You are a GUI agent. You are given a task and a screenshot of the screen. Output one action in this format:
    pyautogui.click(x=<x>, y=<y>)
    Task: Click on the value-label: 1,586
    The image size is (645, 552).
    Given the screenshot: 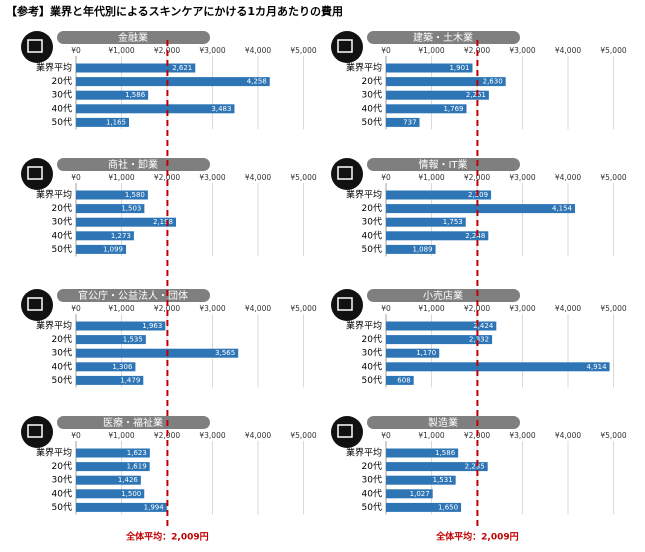 What is the action you would take?
    pyautogui.click(x=135, y=95)
    